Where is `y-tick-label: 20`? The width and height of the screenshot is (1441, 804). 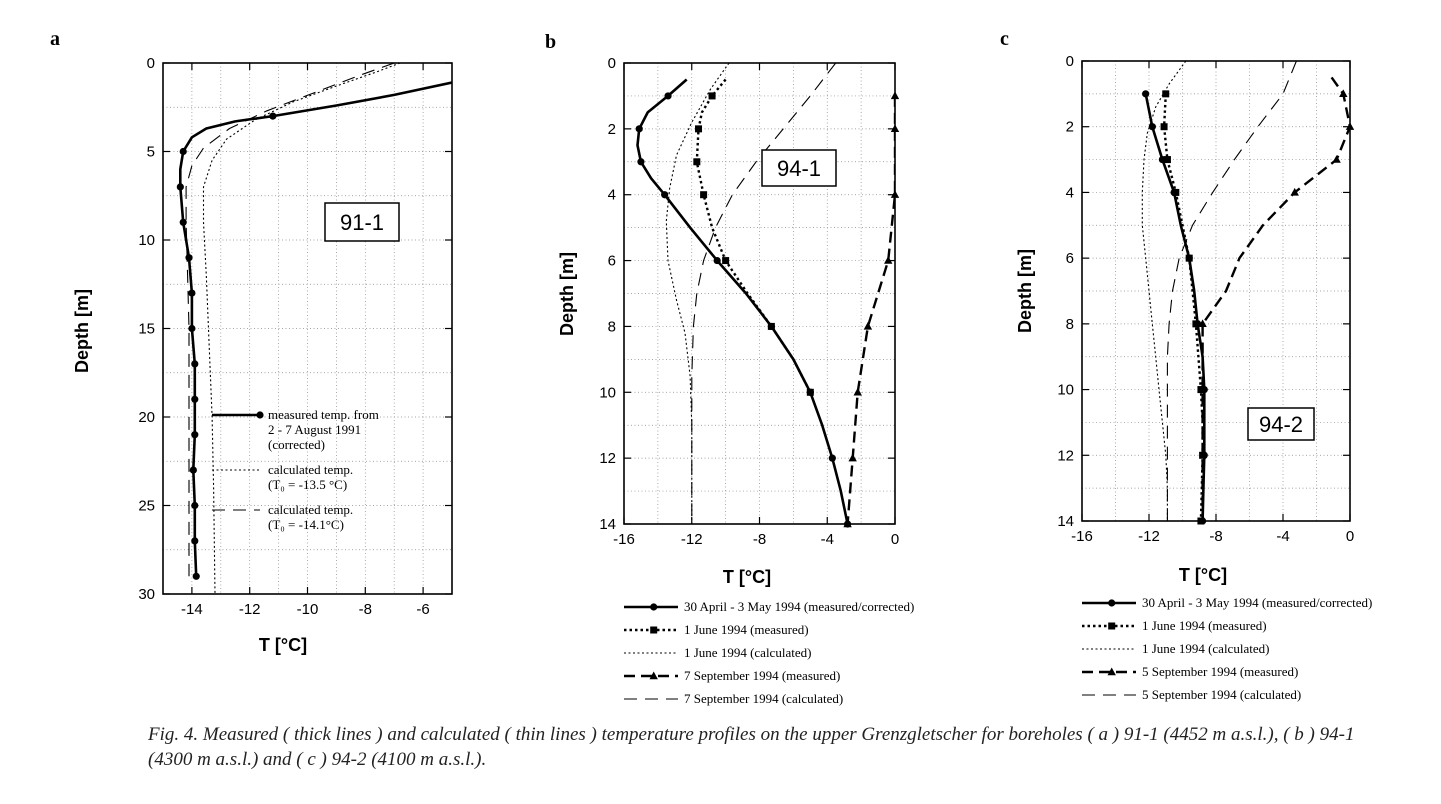
y-tick-label: 20 is located at coordinates (146, 417).